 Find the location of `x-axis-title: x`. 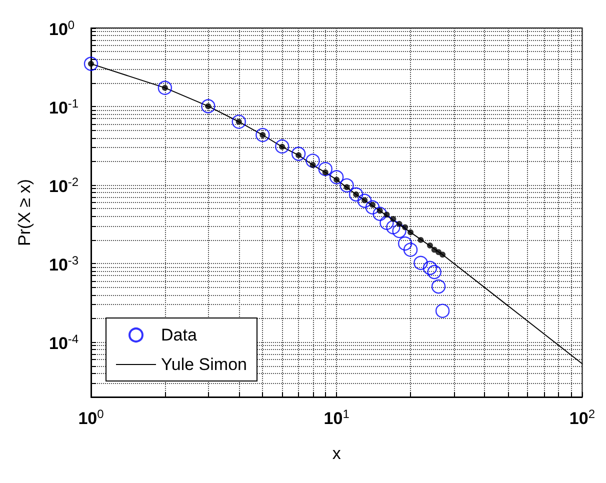

x-axis-title: x is located at coordinates (337, 453).